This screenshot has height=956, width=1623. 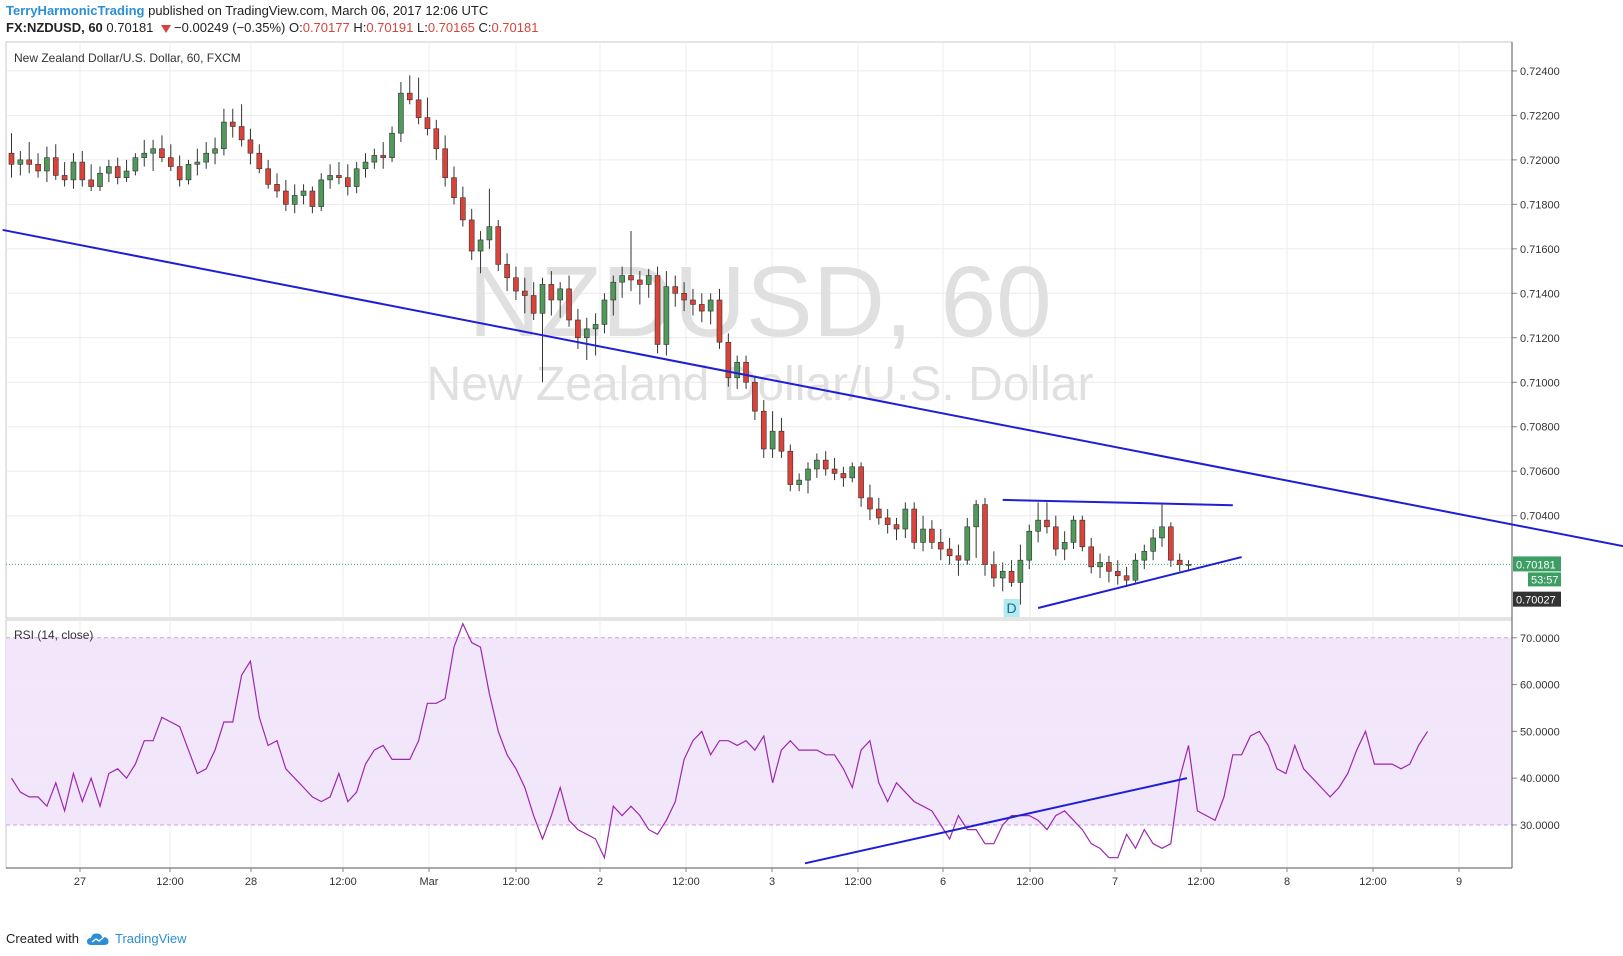 What do you see at coordinates (600, 882) in the screenshot?
I see `time-tick-label: 2` at bounding box center [600, 882].